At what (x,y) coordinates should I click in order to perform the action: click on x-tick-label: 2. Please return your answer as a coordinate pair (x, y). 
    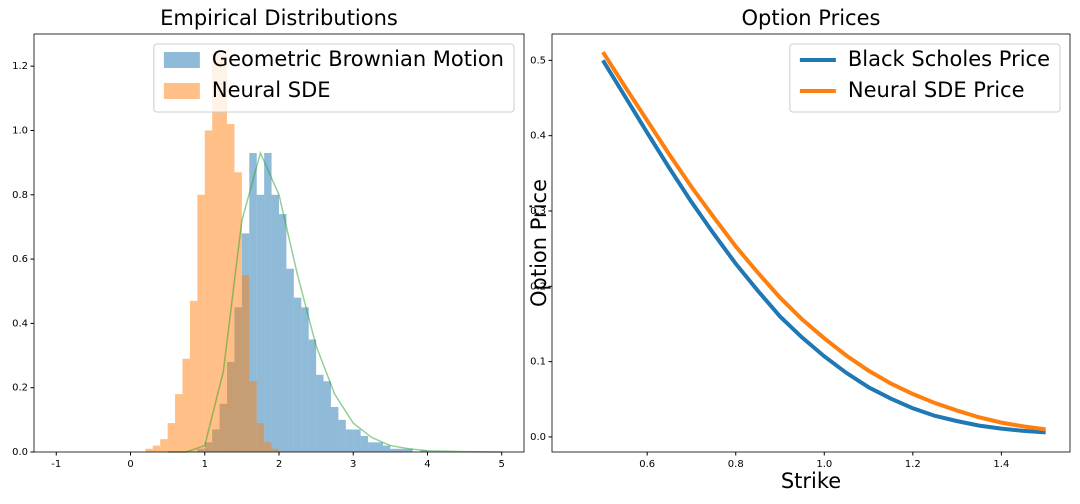
    Looking at the image, I should click on (279, 464).